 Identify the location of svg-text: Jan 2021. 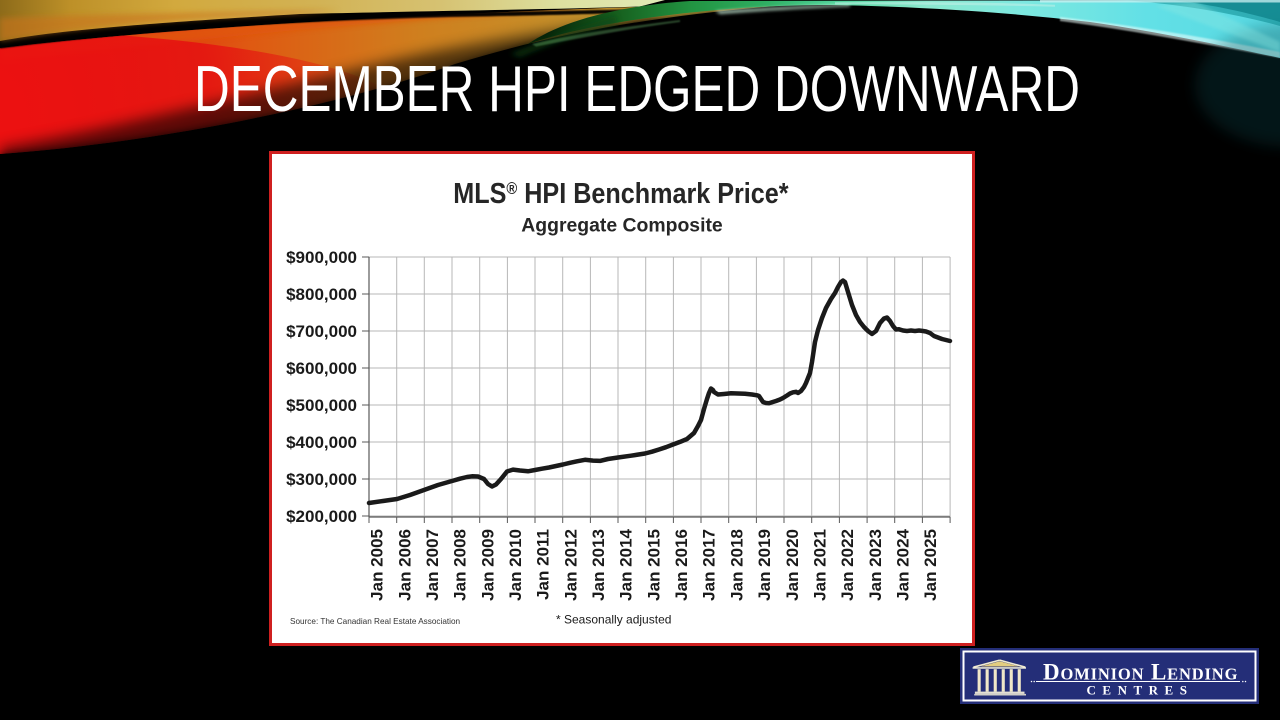
(819, 565).